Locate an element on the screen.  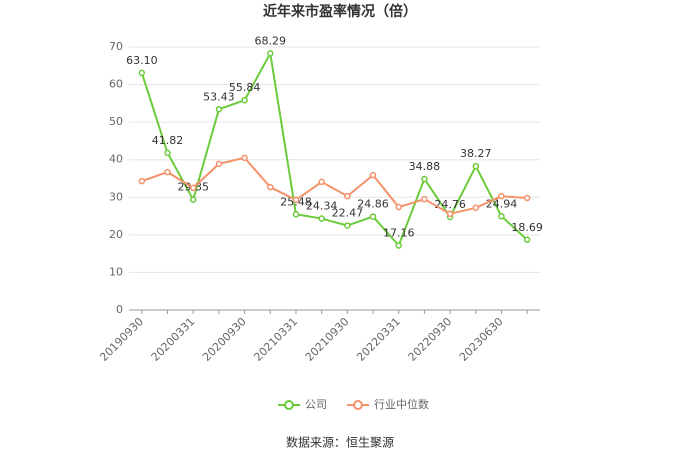
series-line is located at coordinates (334, 185).